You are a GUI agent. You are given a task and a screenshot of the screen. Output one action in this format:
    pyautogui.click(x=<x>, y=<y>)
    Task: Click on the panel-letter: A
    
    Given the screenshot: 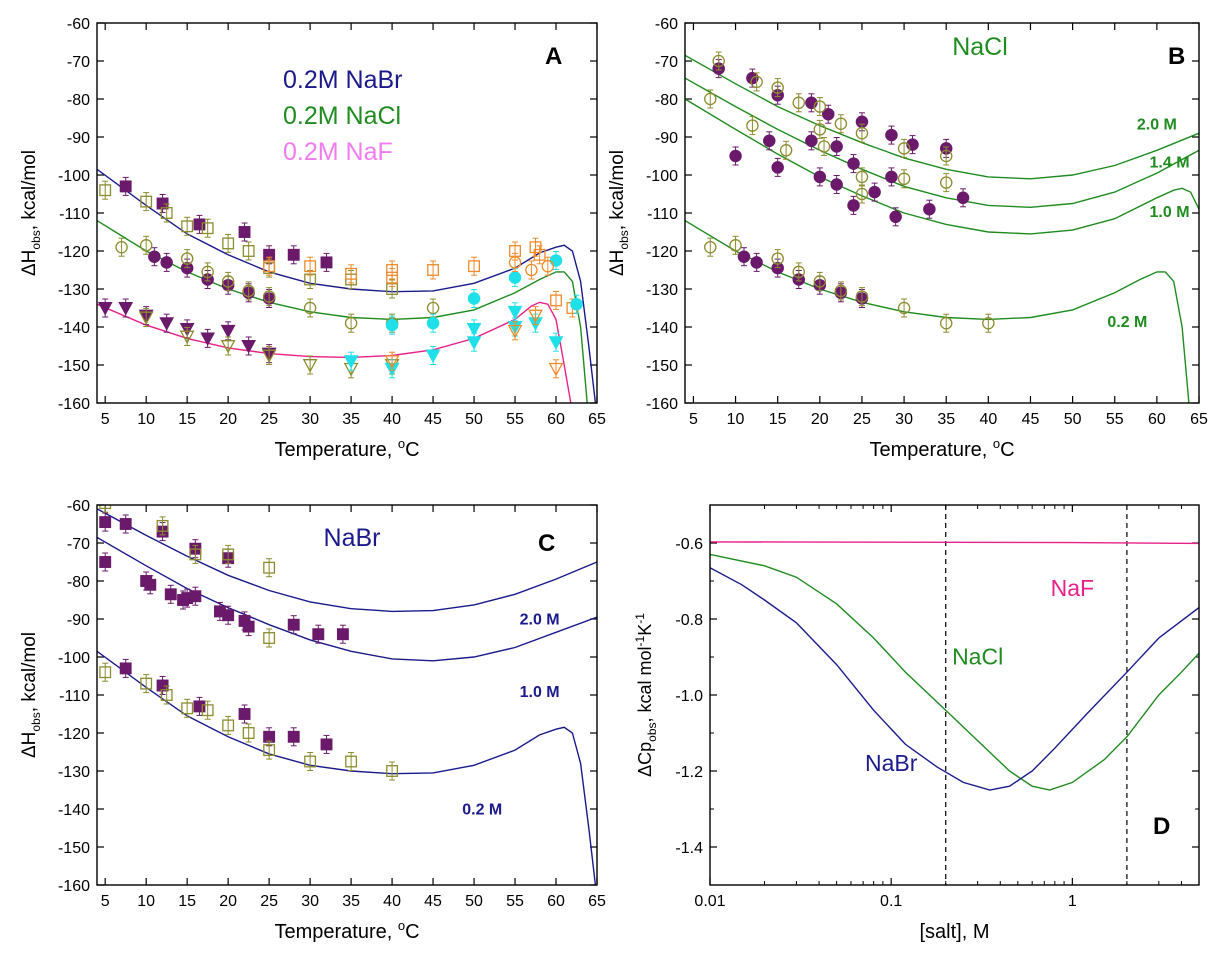 What is the action you would take?
    pyautogui.click(x=553, y=56)
    